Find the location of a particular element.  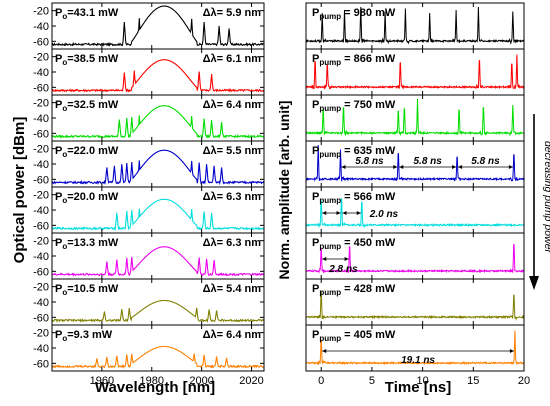

spectrum-panel: -20 -40 -60 Po=43.1 mW Δλ= 5.9 nm is located at coordinates (149, 26).